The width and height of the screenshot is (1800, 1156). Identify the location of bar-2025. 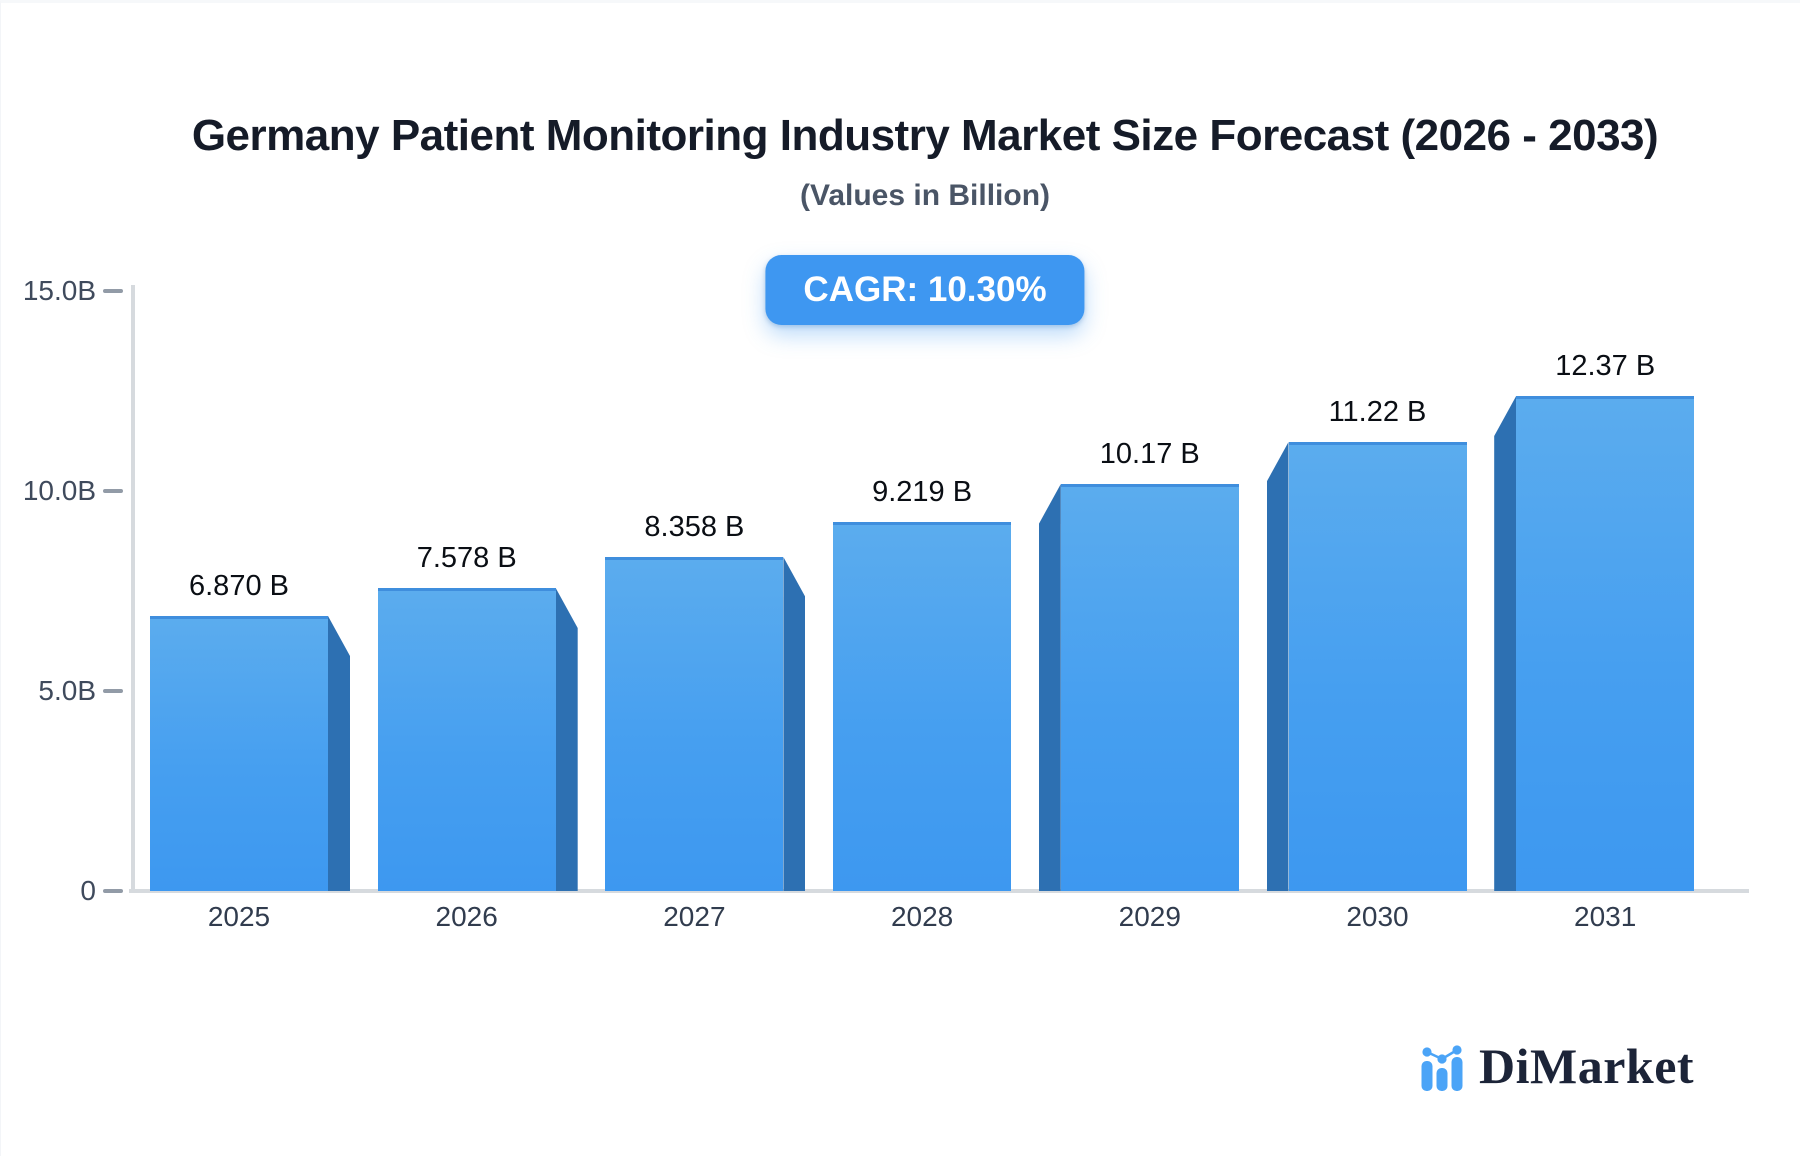
(239, 753).